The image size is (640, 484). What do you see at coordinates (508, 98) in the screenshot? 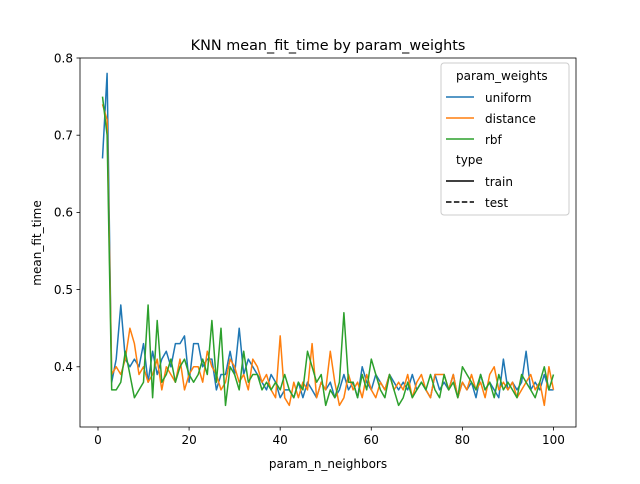
I see `legend-label-uniform: uniform` at bounding box center [508, 98].